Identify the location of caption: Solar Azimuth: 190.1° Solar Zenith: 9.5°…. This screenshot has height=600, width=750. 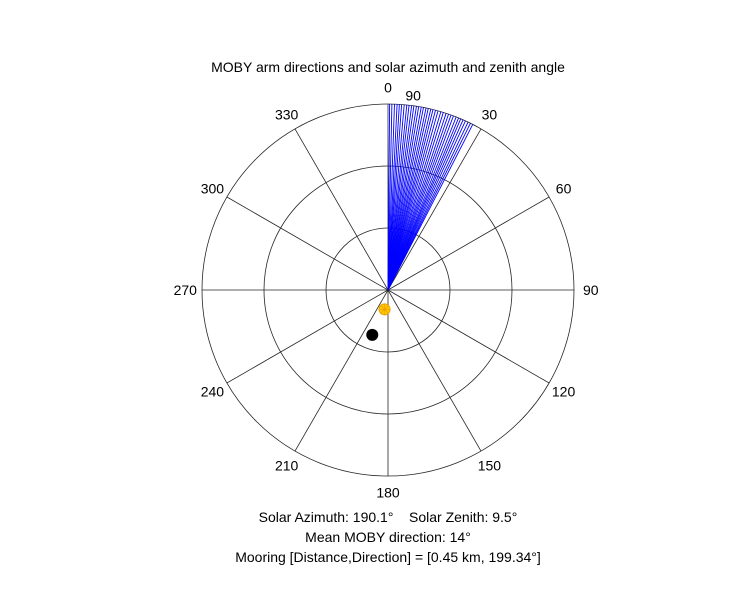
(388, 537).